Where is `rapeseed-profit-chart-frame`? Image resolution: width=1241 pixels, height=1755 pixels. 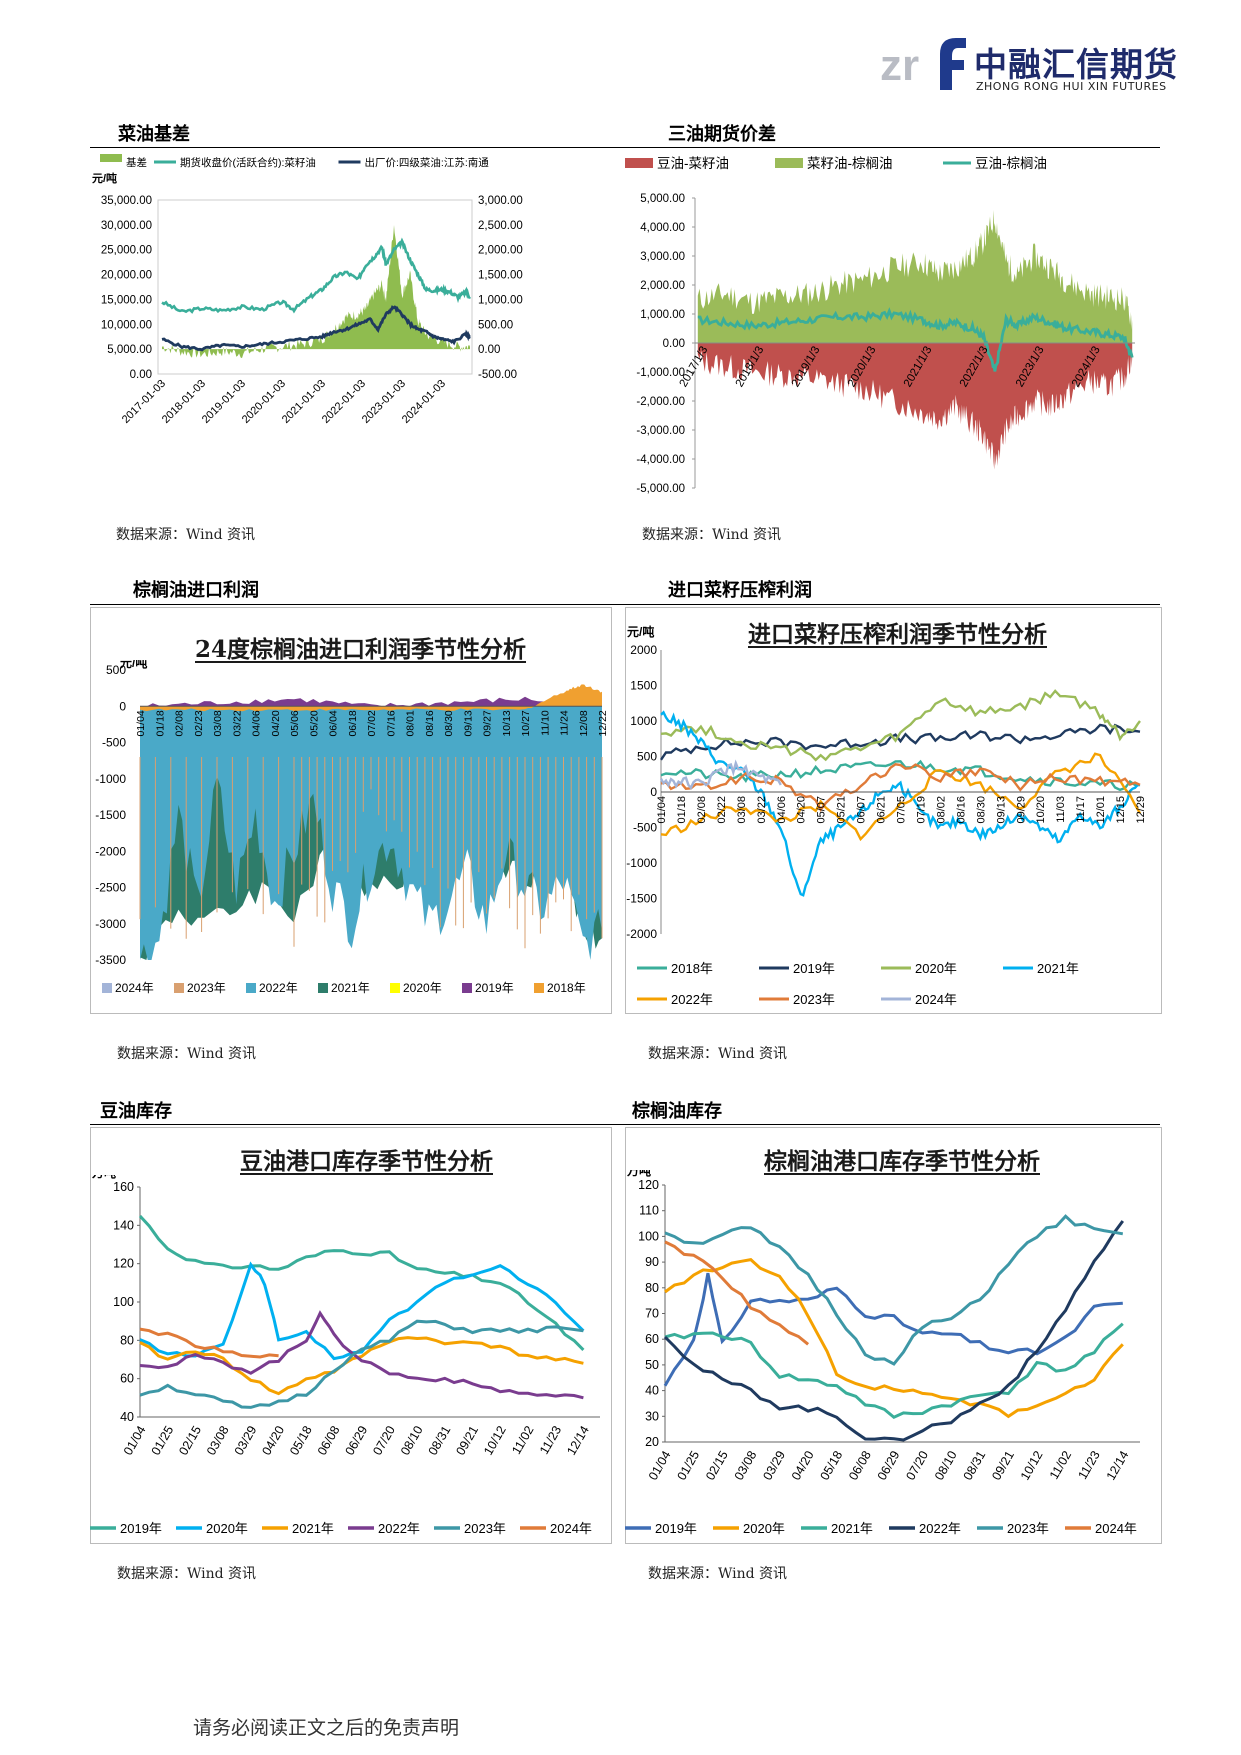 rapeseed-profit-chart-frame is located at coordinates (893, 810).